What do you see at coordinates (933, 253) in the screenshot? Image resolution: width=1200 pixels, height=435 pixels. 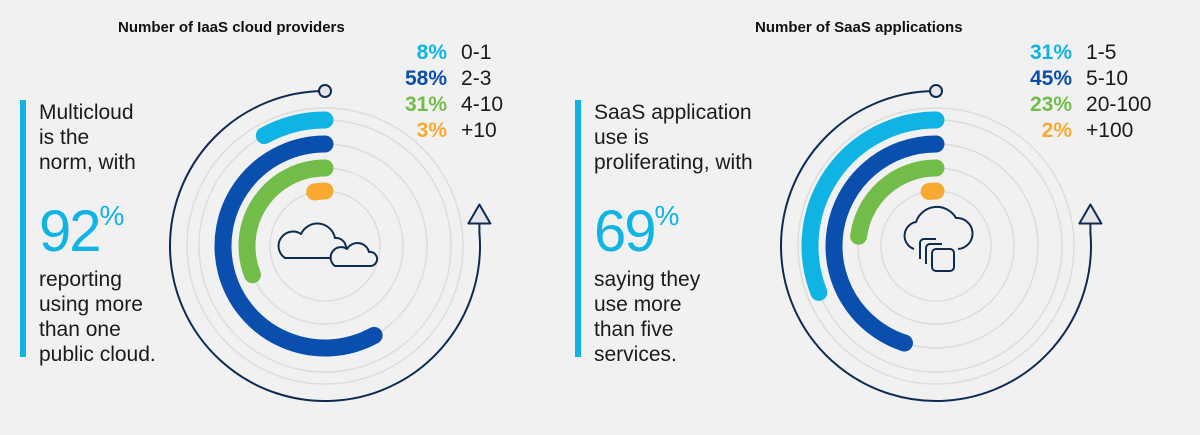 I see `stack-mid` at bounding box center [933, 253].